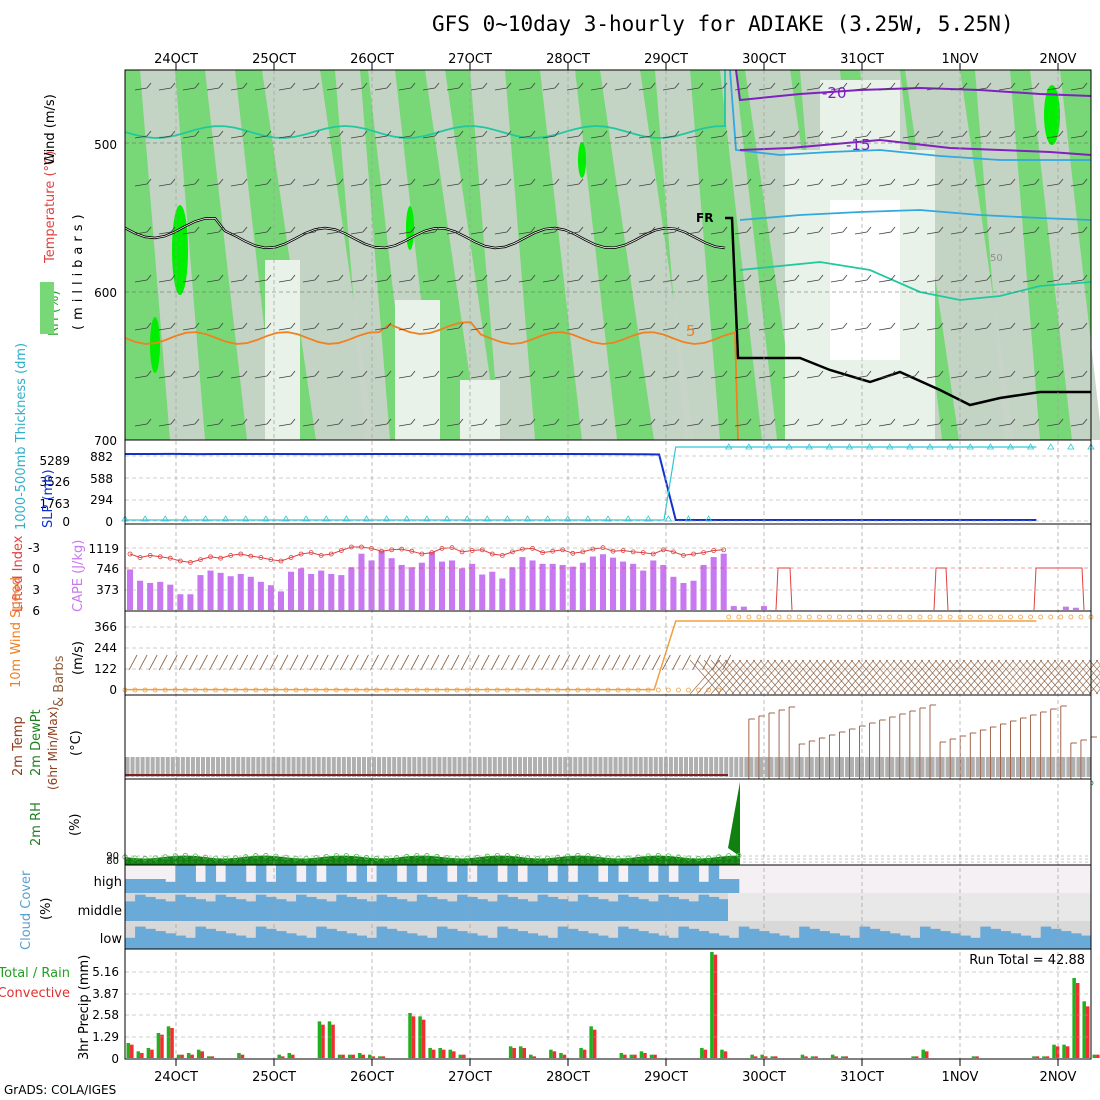  I want to click on ylabel-slp: SLP (mb), so click(48, 498).